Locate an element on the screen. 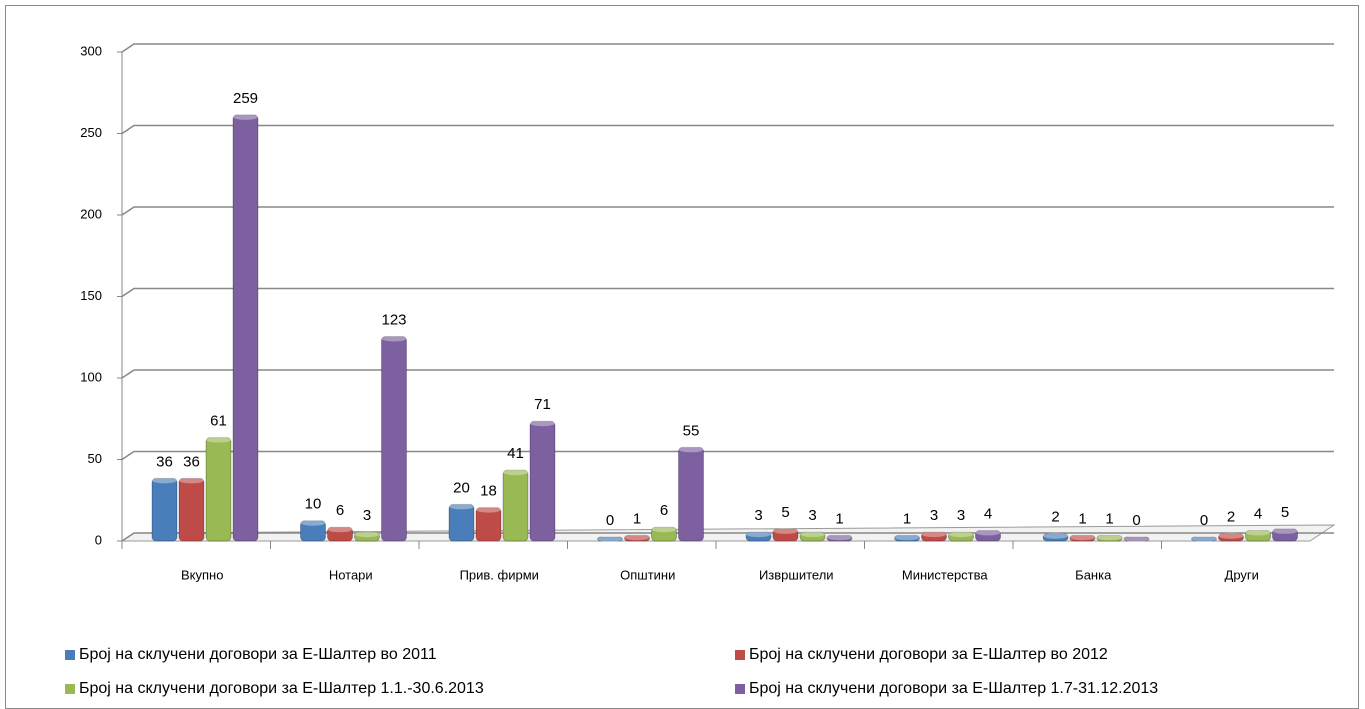 This screenshot has width=1365, height=709. data-label: 61 is located at coordinates (218, 421).